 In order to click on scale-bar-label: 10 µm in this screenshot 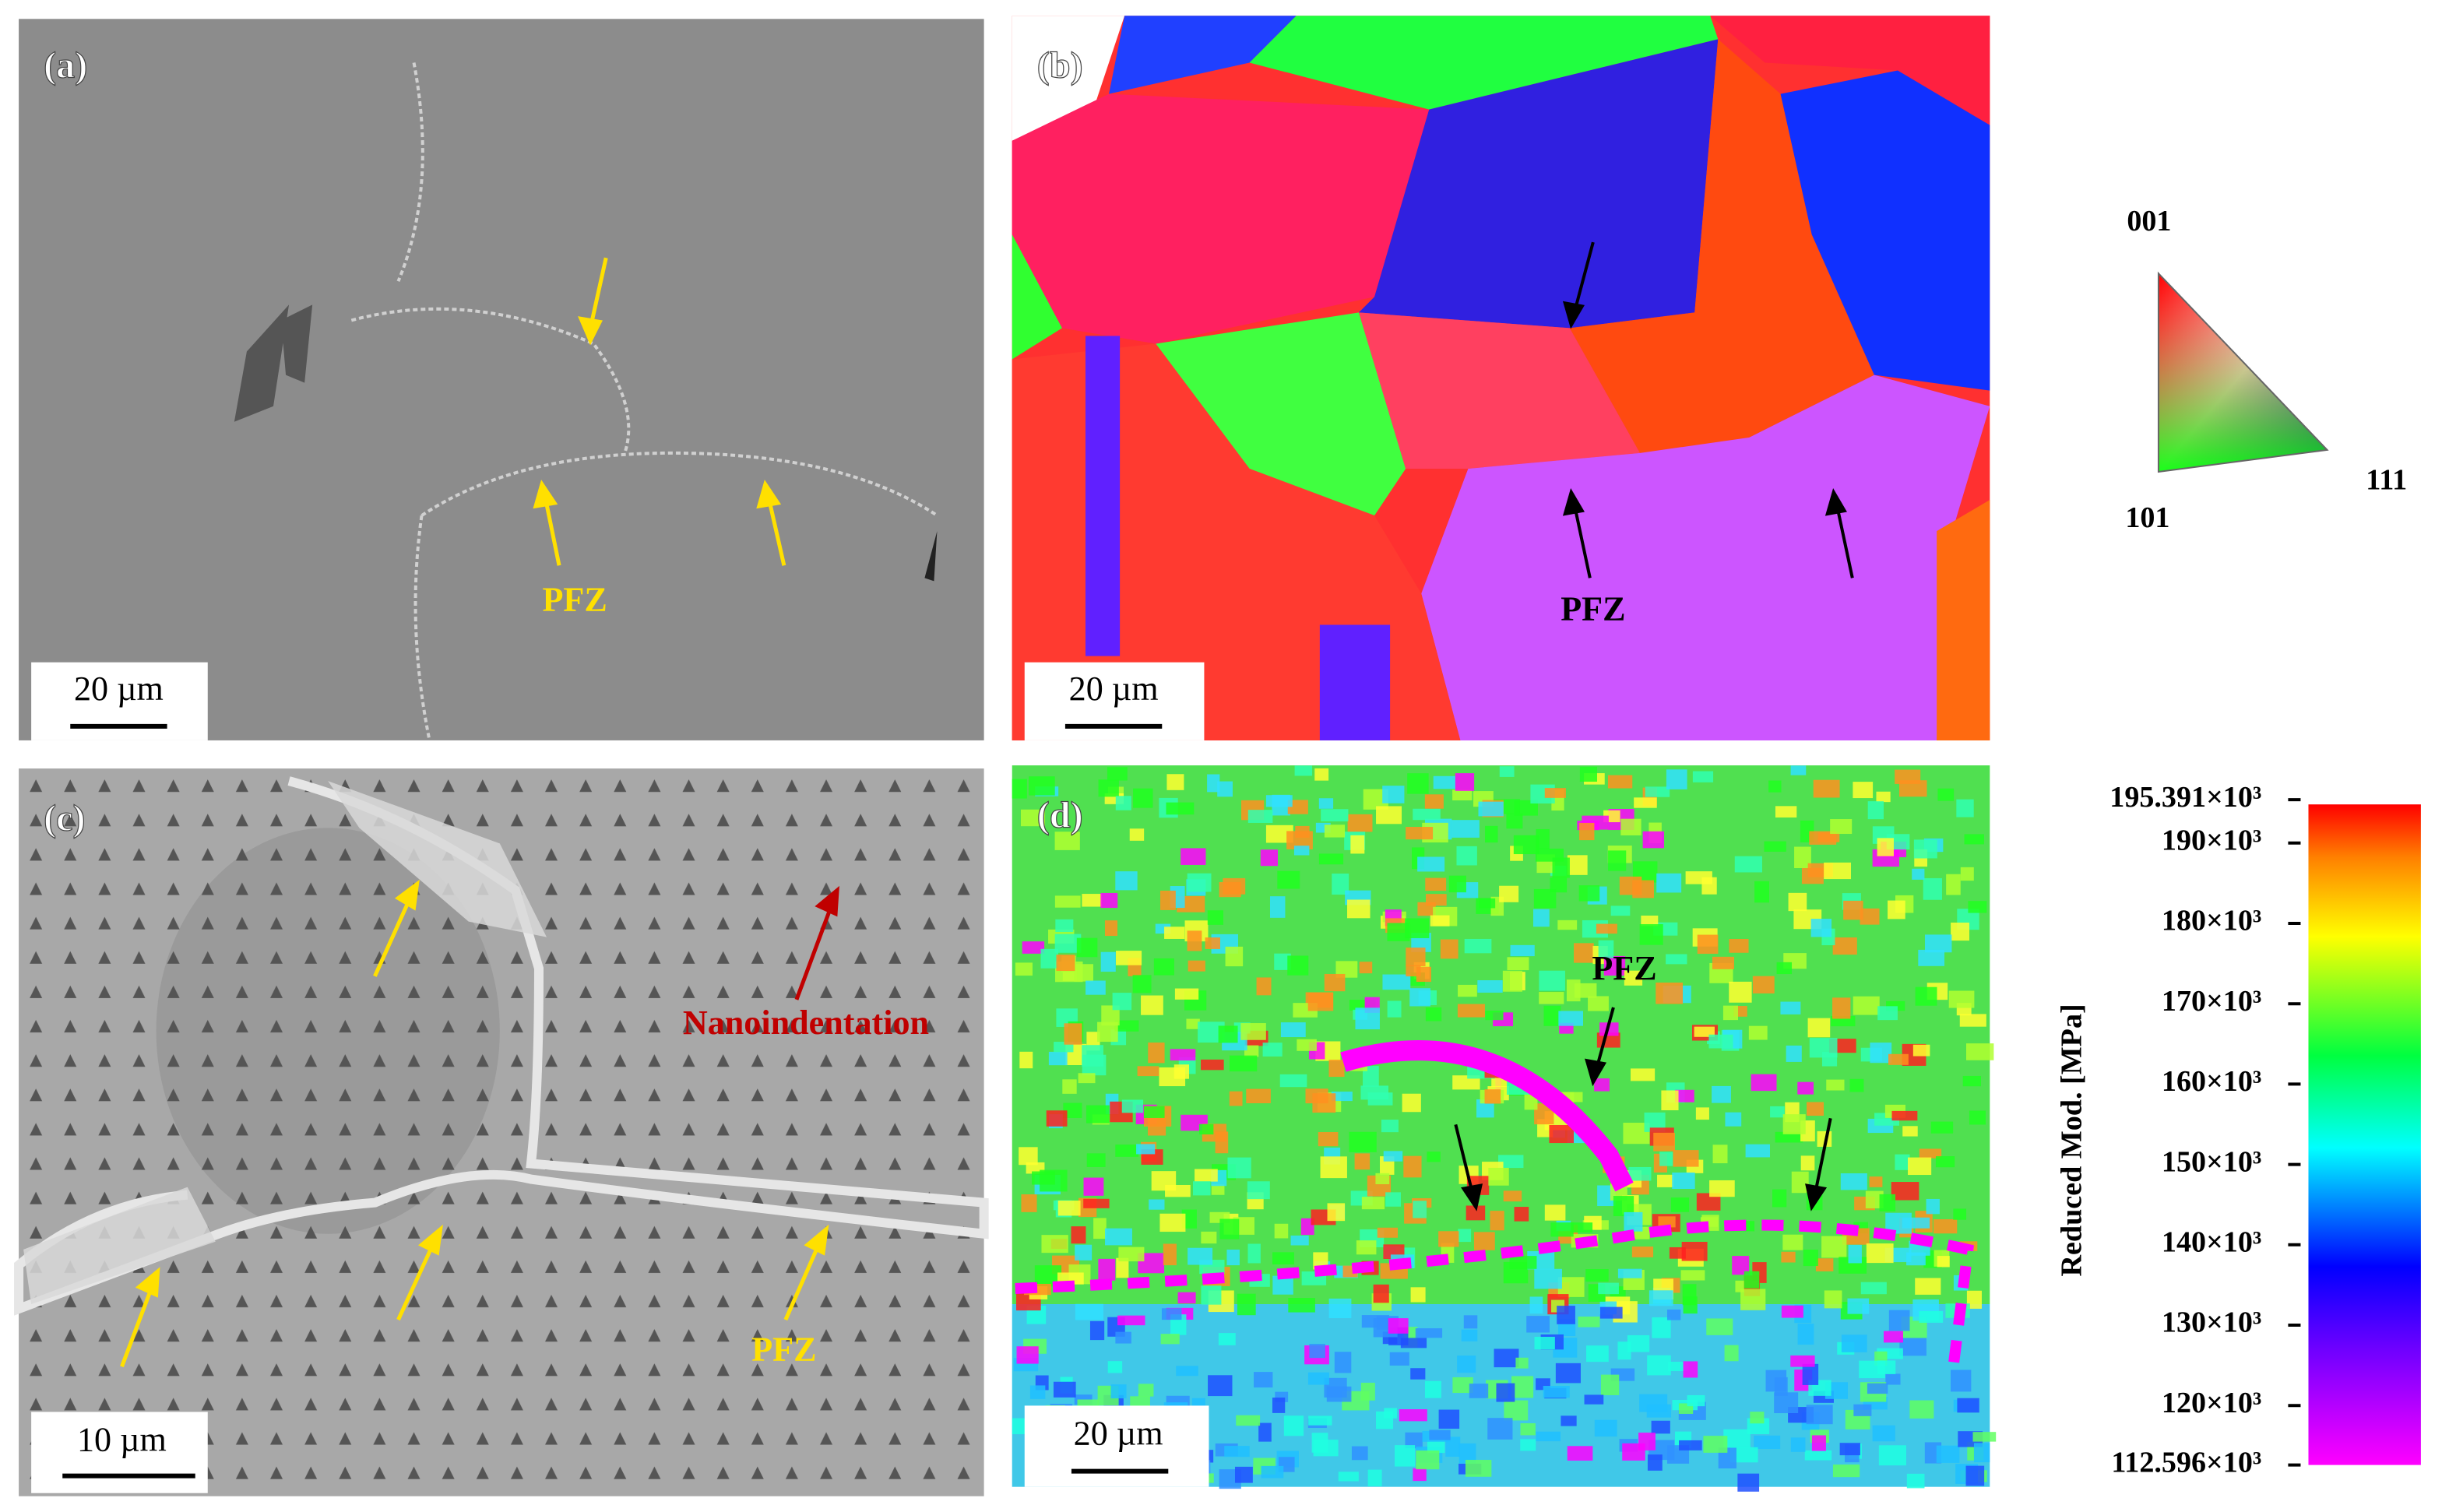, I will do `click(122, 1440)`.